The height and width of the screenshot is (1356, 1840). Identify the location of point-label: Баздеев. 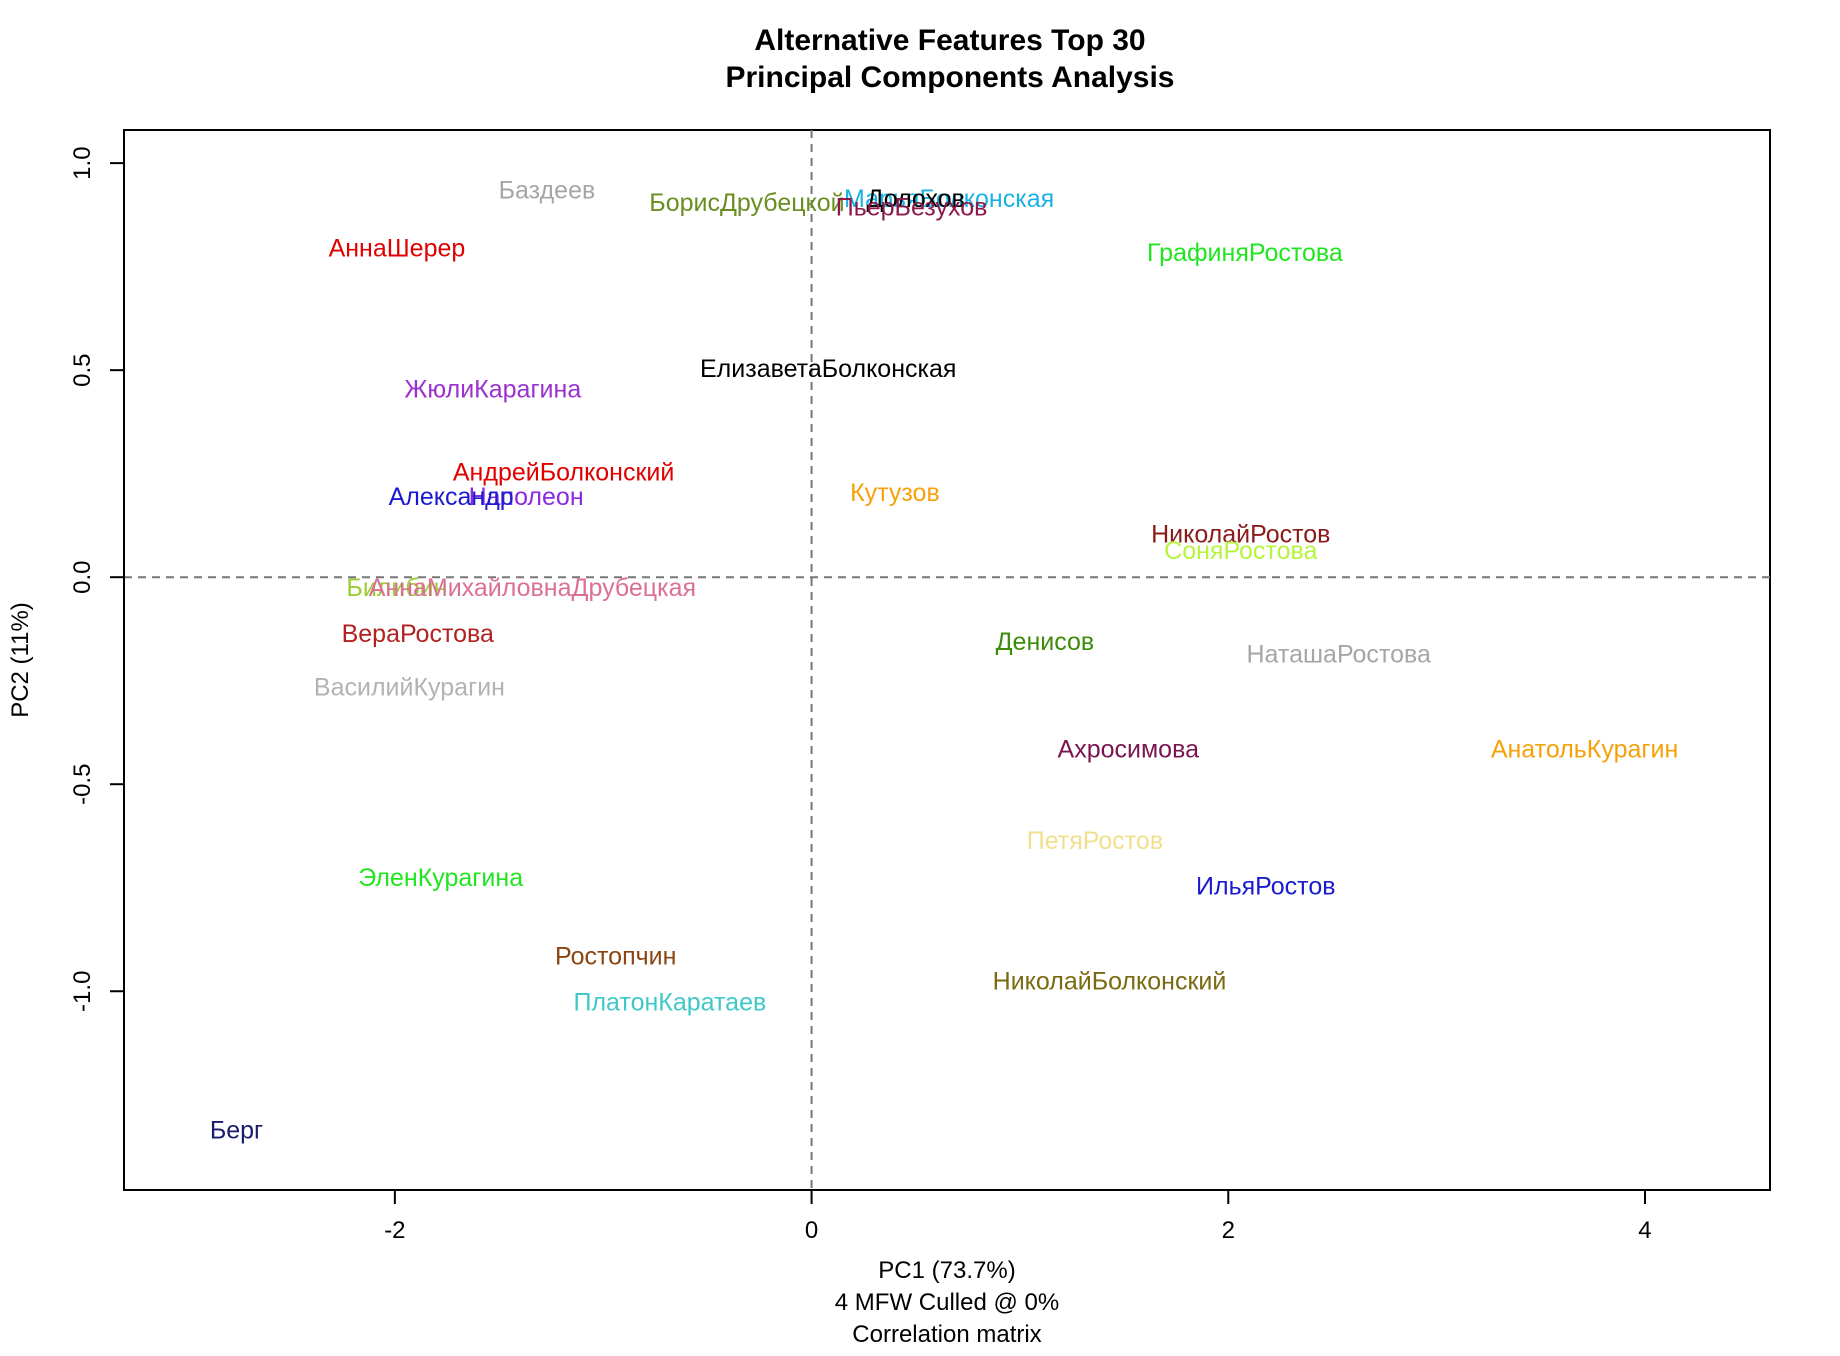
(547, 191).